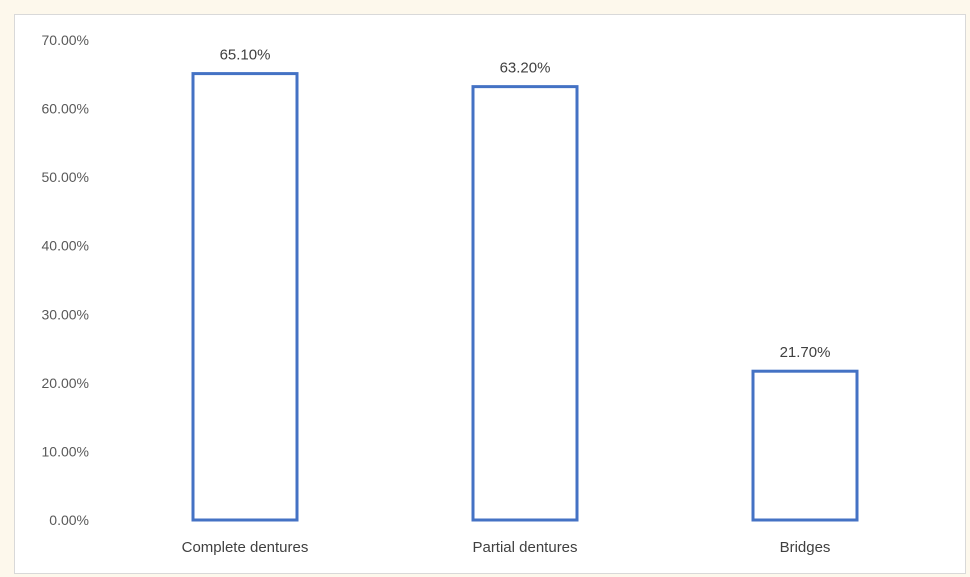  Describe the element at coordinates (245, 55) in the screenshot. I see `data-label: 65.10%` at that location.